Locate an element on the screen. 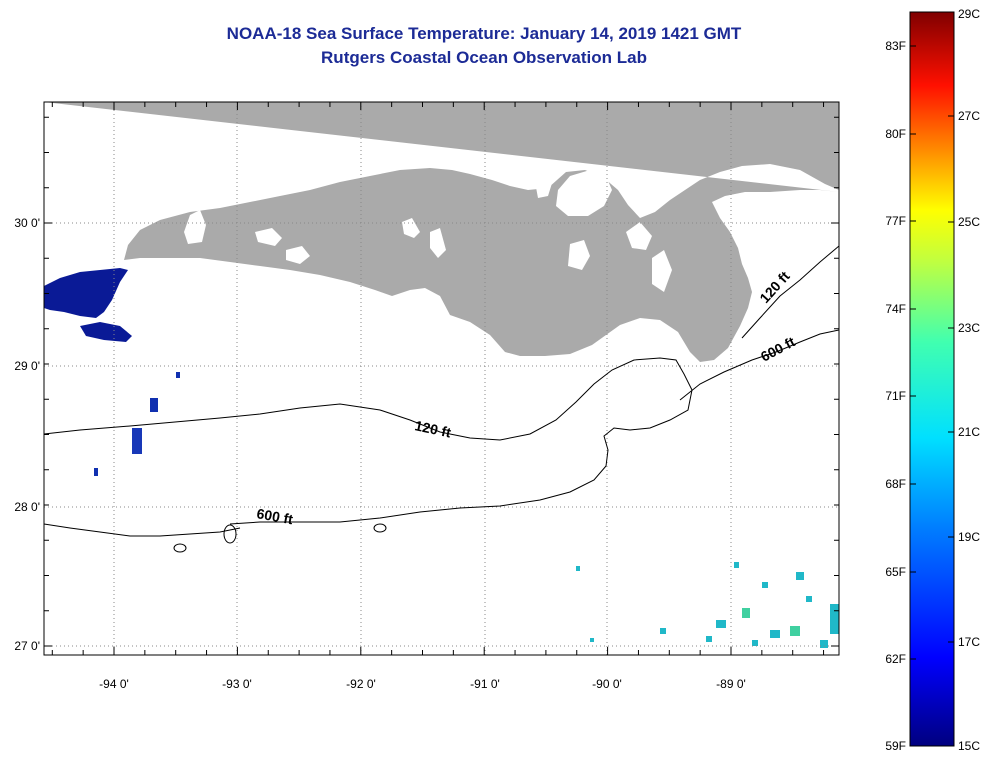 The image size is (992, 761). colorbar-label-c: 23C is located at coordinates (969, 328).